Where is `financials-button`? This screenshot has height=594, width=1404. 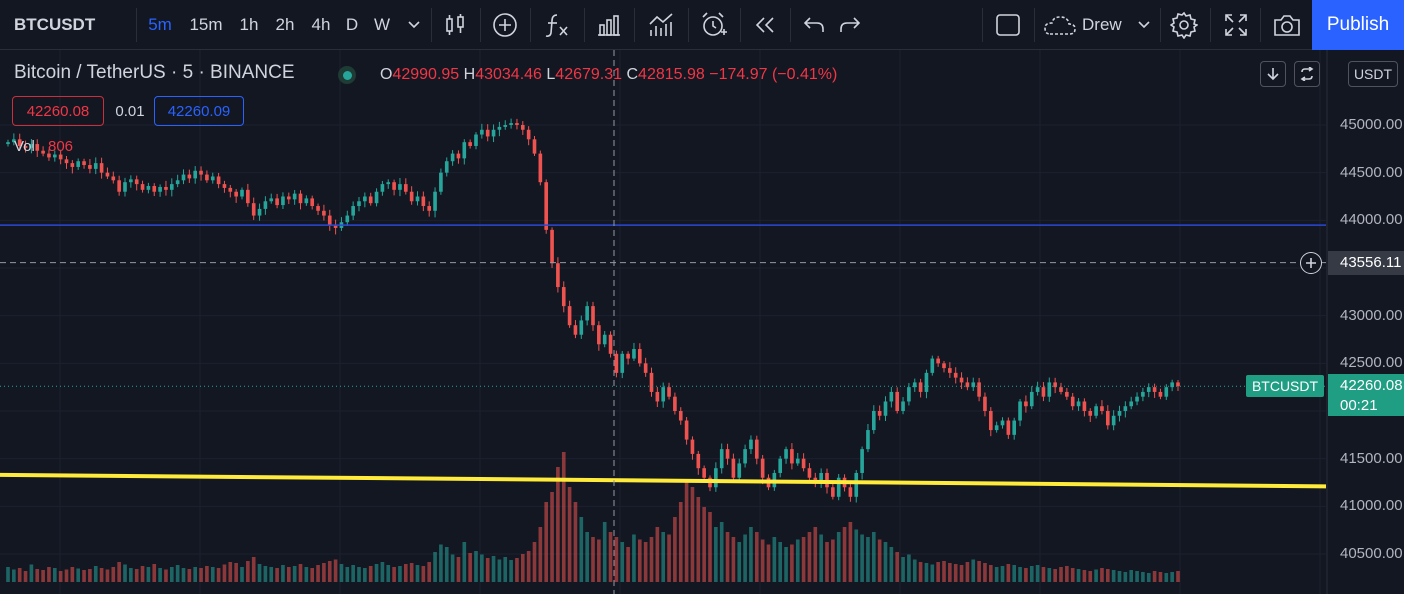
financials-button is located at coordinates (609, 25).